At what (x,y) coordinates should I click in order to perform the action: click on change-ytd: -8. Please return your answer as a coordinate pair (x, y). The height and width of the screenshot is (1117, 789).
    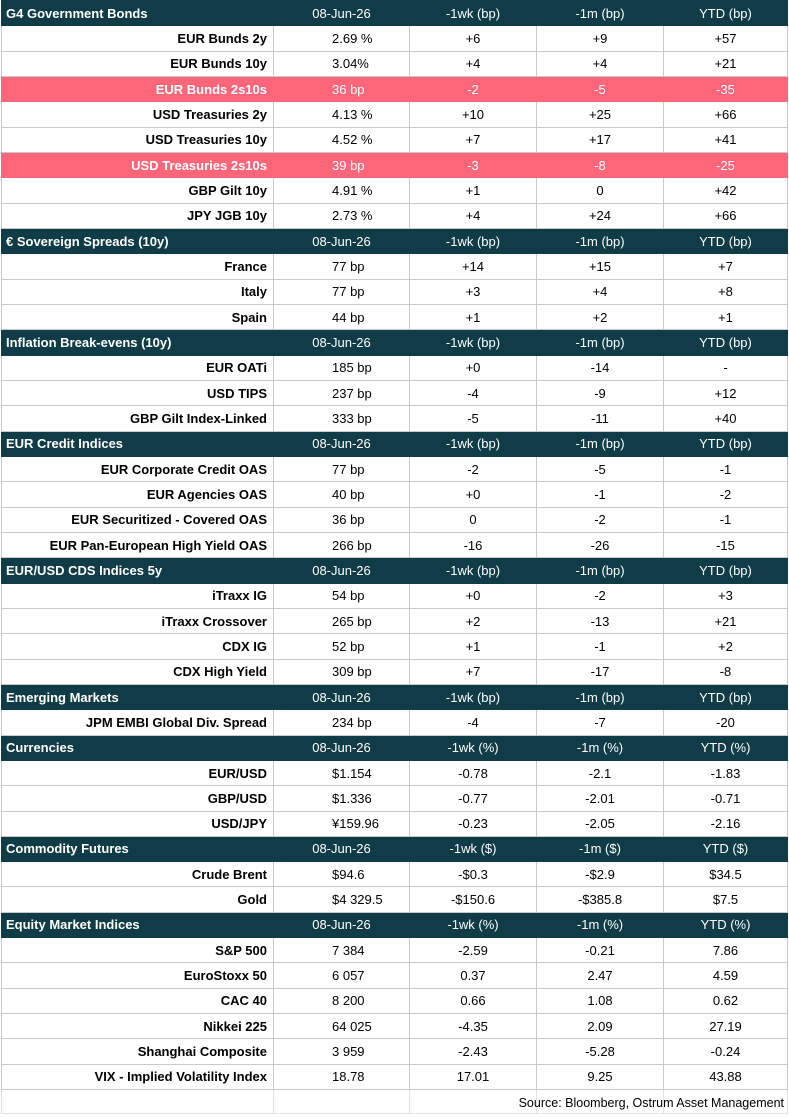
    Looking at the image, I should click on (725, 671).